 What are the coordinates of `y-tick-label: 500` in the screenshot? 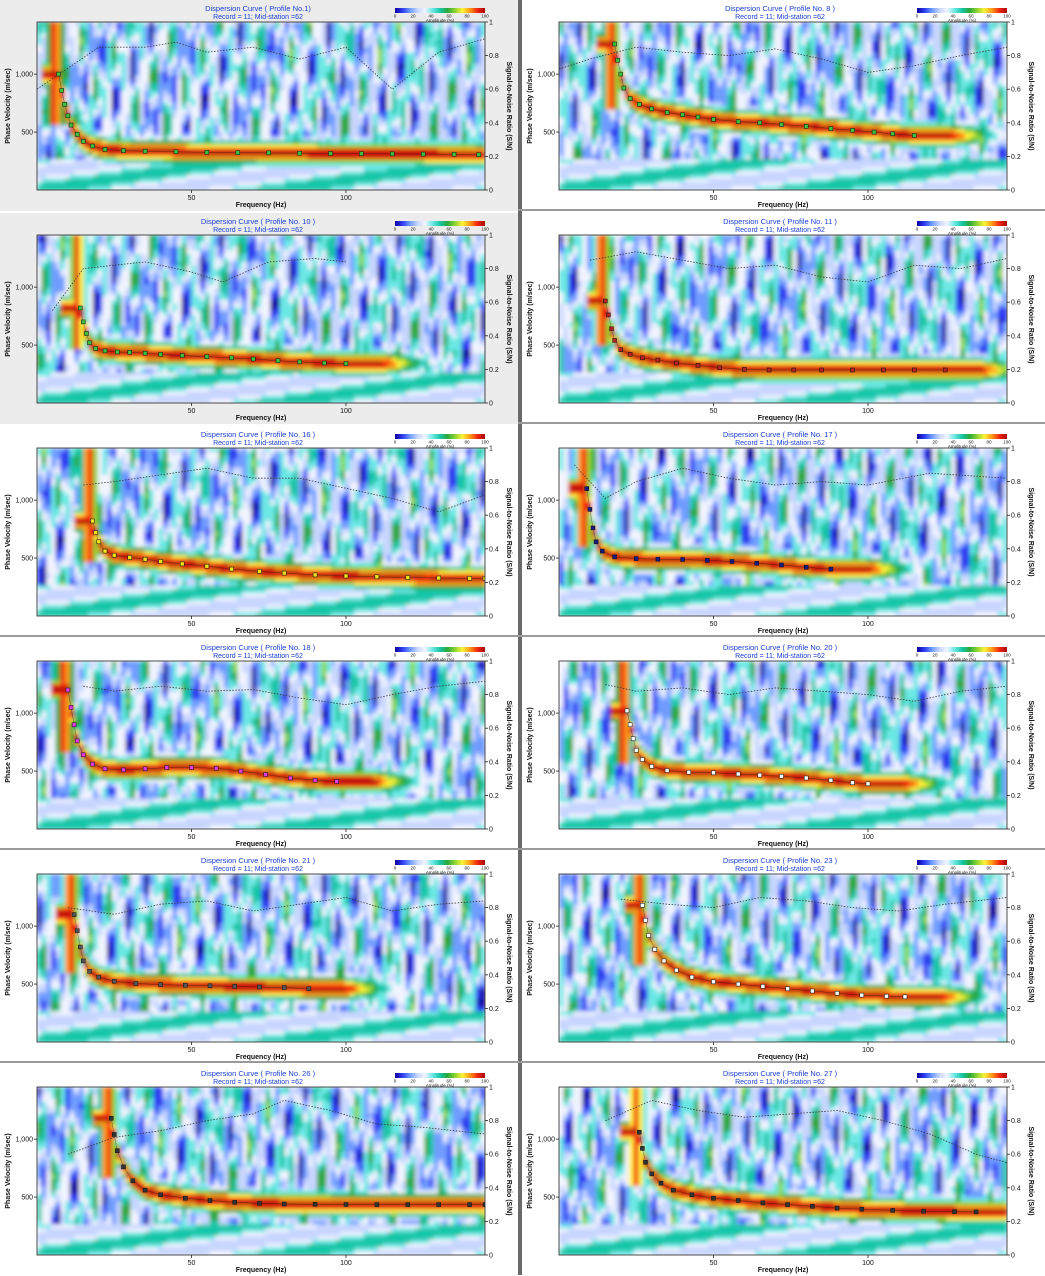 It's located at (549, 985).